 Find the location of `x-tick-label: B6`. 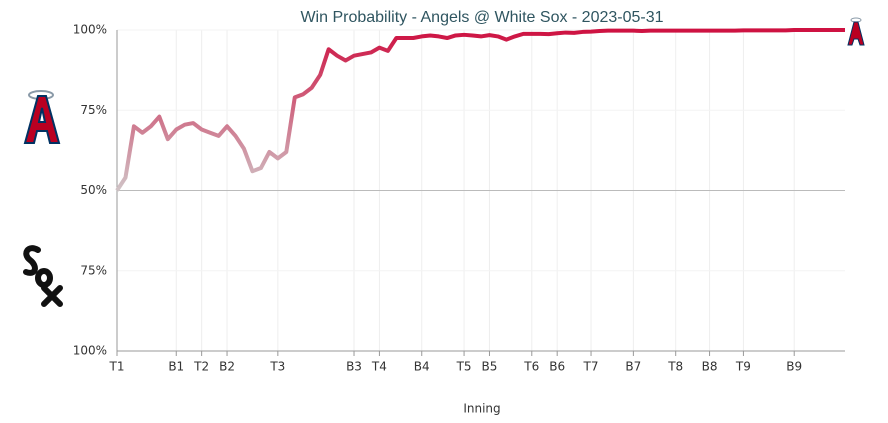

x-tick-label: B6 is located at coordinates (557, 367).